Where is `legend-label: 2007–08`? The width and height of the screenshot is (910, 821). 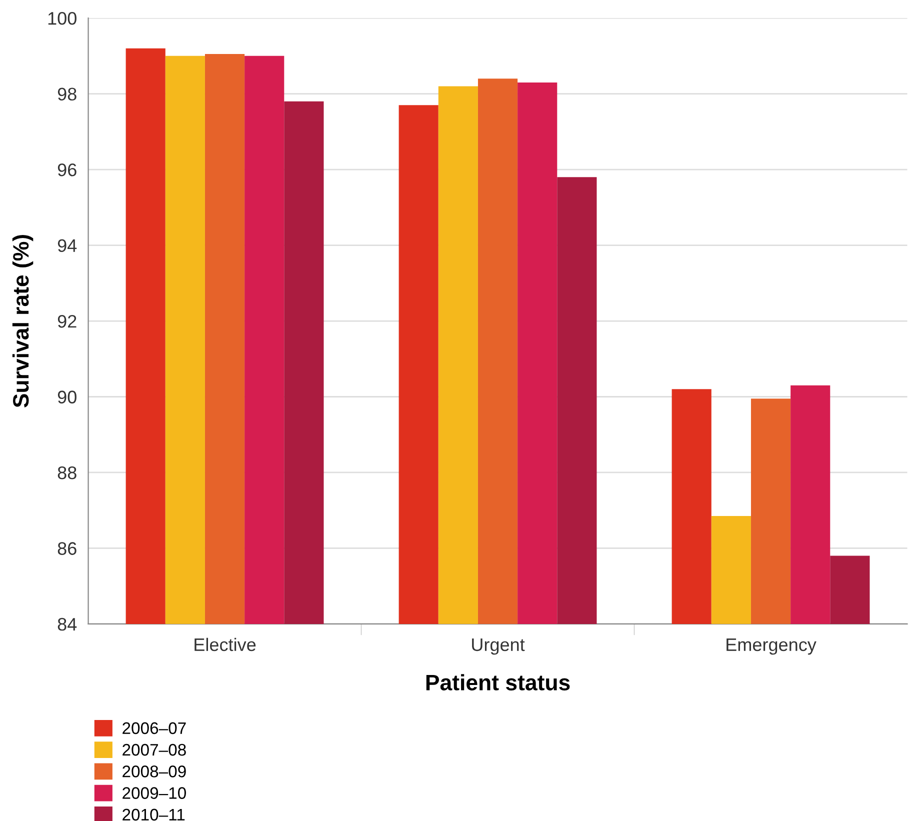 legend-label: 2007–08 is located at coordinates (154, 750).